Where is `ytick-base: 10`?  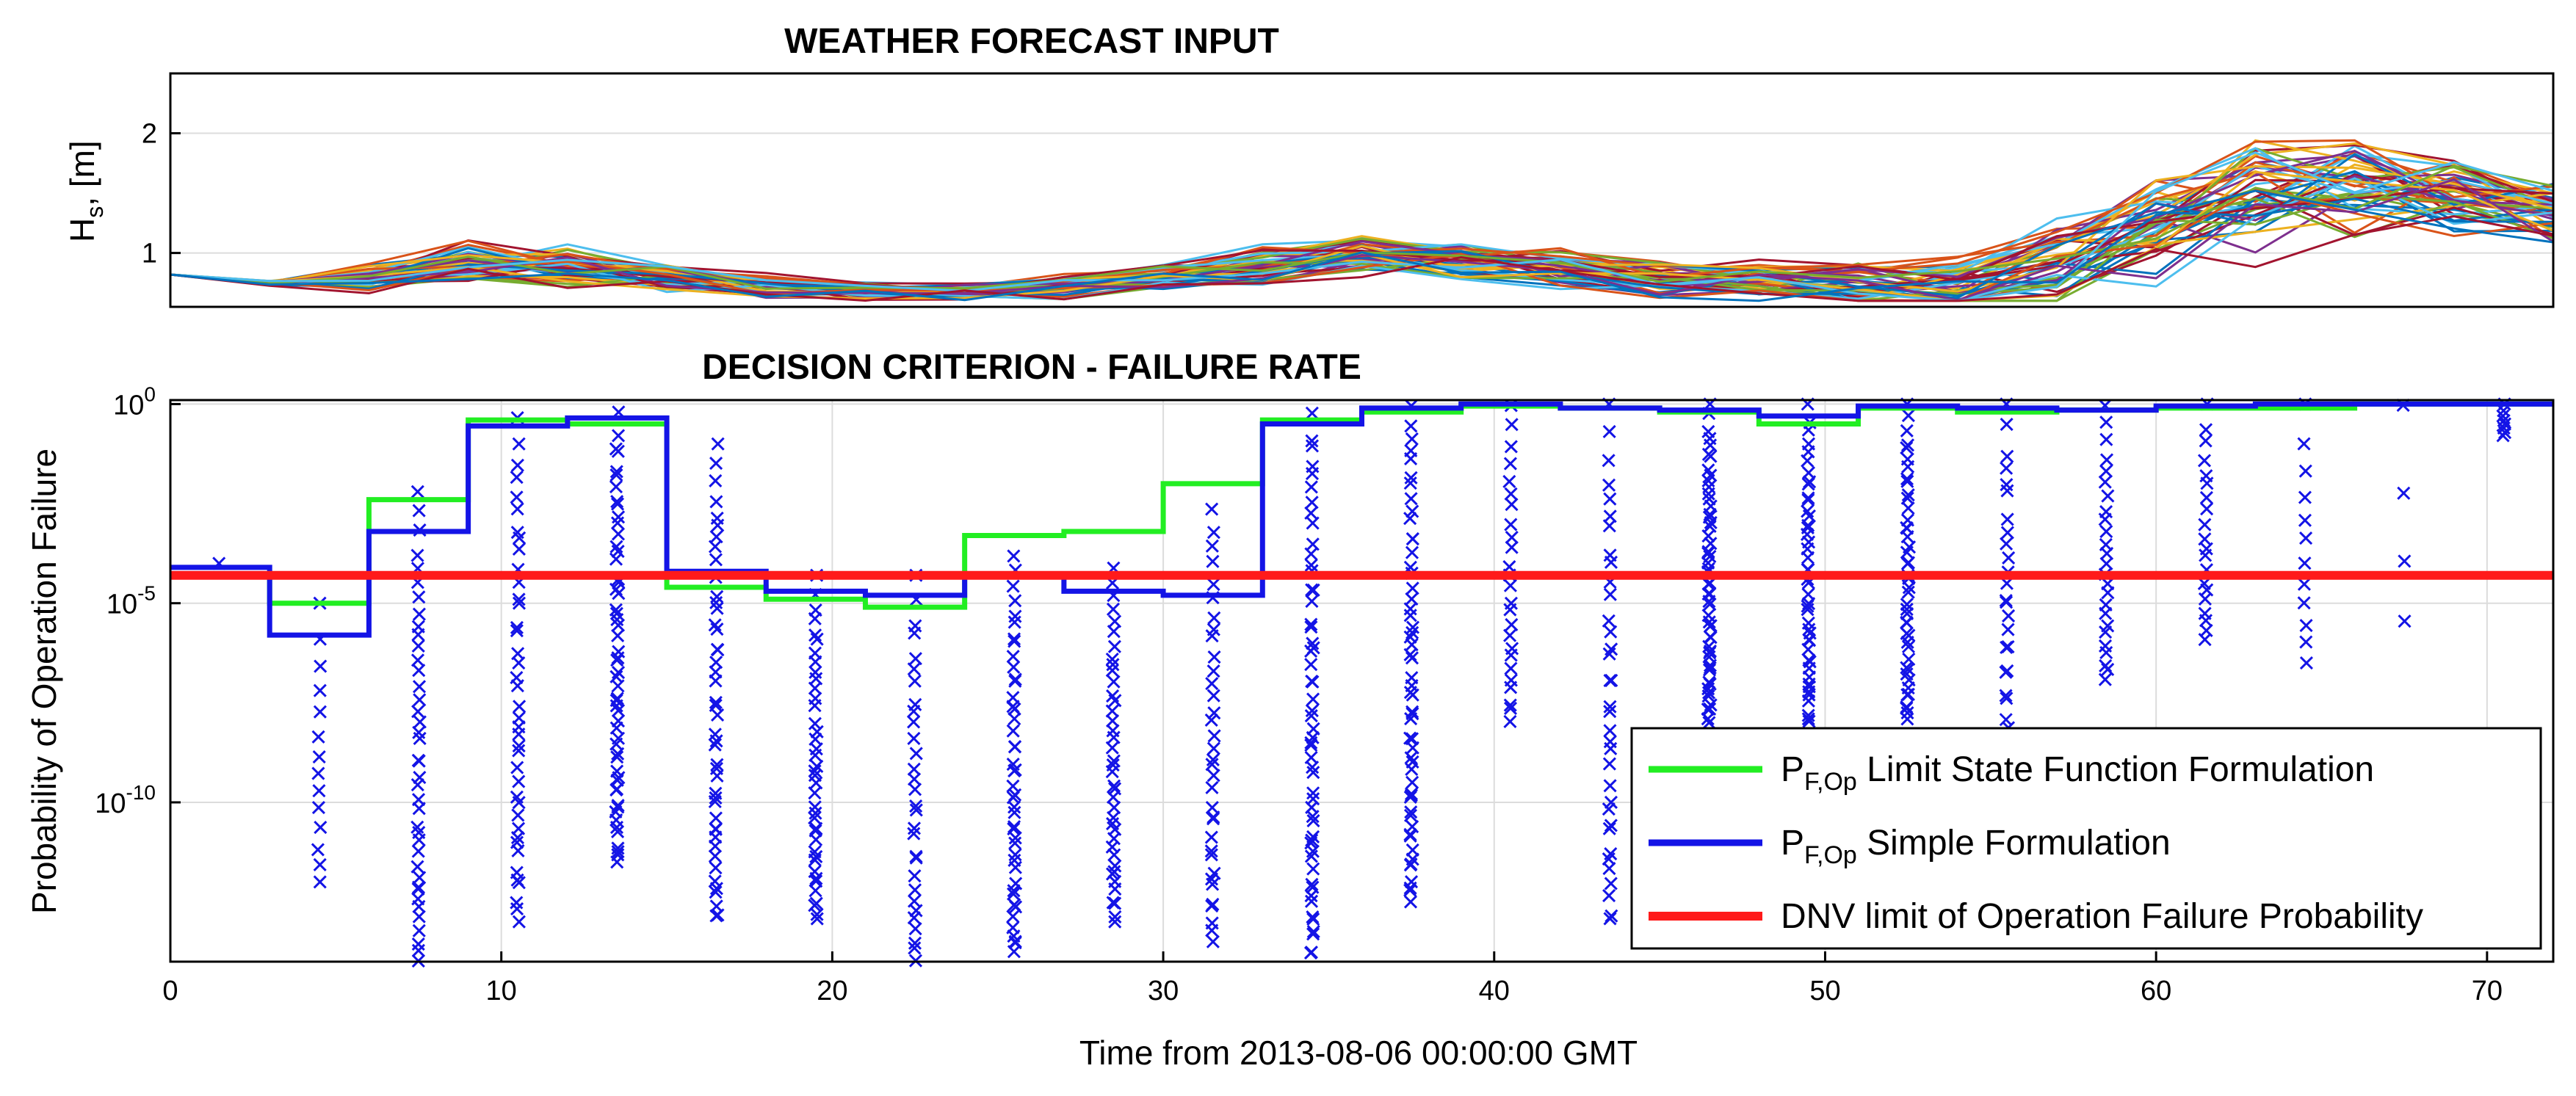
ytick-base: 10 is located at coordinates (121, 604).